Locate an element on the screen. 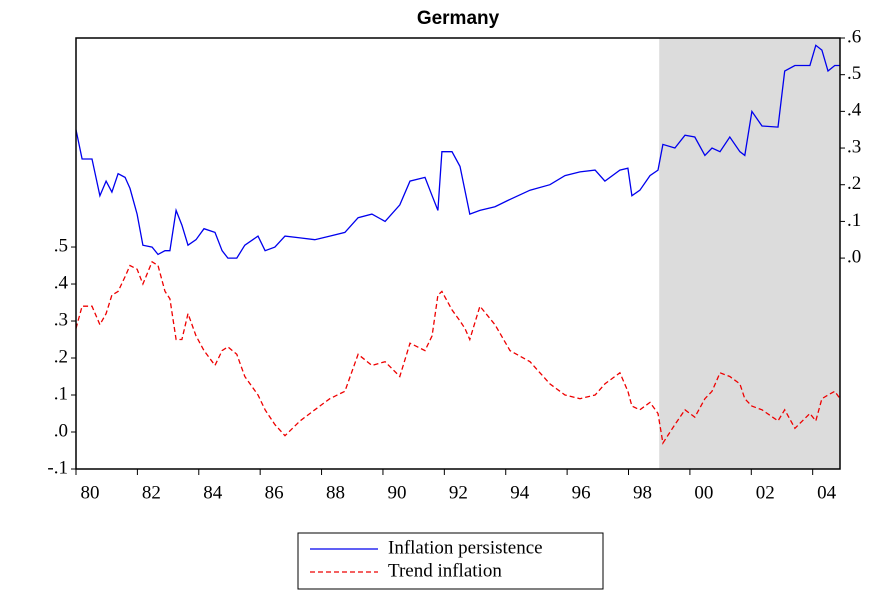  x-tick-label: 94 is located at coordinates (520, 492).